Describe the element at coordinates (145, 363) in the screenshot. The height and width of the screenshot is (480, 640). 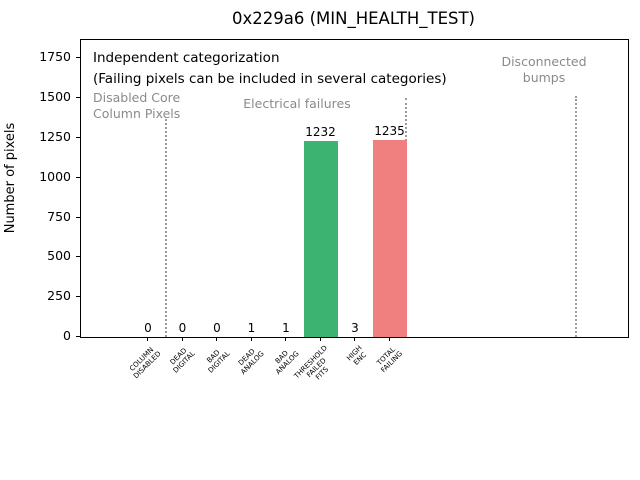
I see `x-tick-label: COLUMN DISABLED` at that location.